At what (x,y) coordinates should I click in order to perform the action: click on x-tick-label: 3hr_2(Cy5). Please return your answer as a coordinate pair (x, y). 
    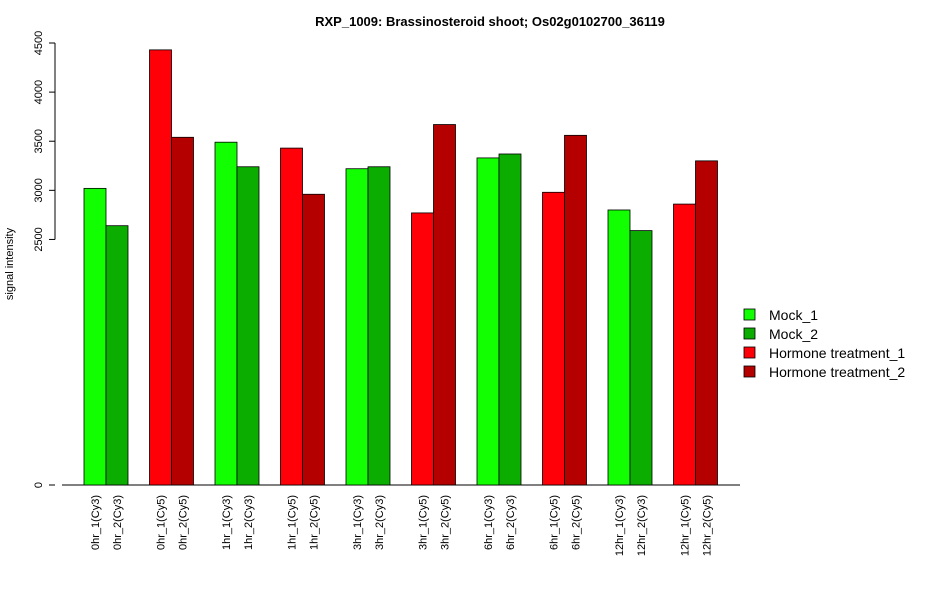
    Looking at the image, I should click on (446, 522).